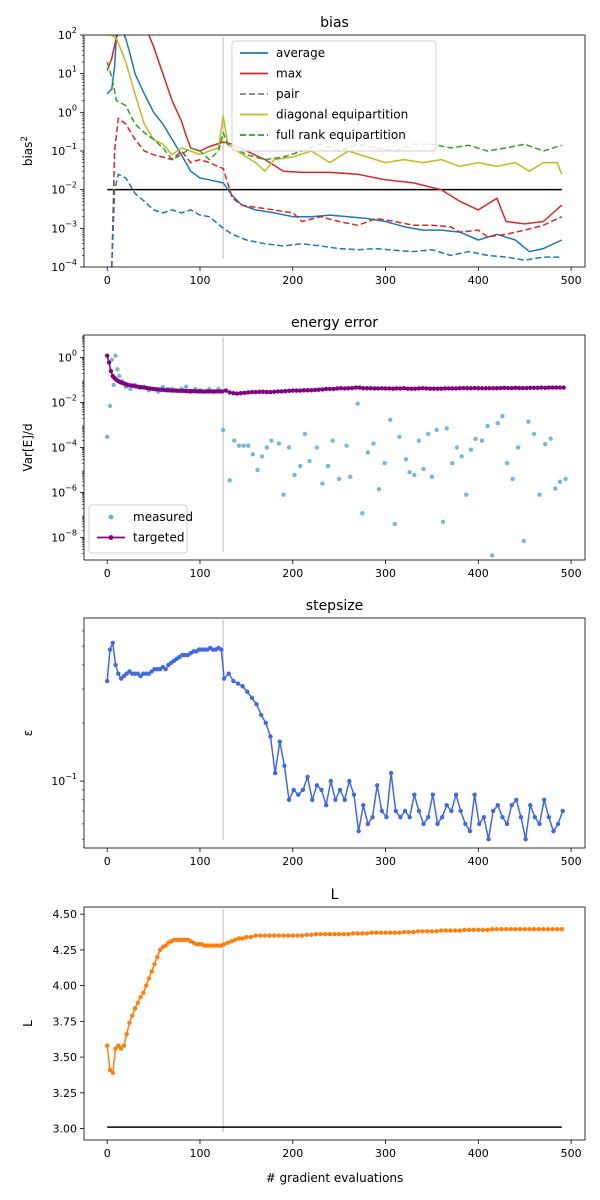 The width and height of the screenshot is (600, 1200). Describe the element at coordinates (334, 606) in the screenshot. I see `panel-title: stepsize` at that location.